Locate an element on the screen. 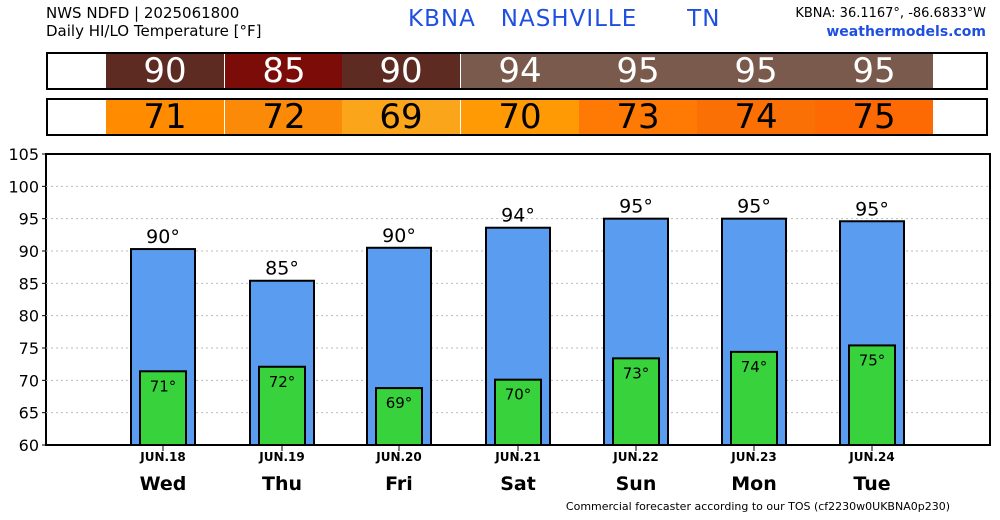 This screenshot has height=520, width=1000. station-coords: KBNA: 36.1167°, -86.6833°W is located at coordinates (890, 13).